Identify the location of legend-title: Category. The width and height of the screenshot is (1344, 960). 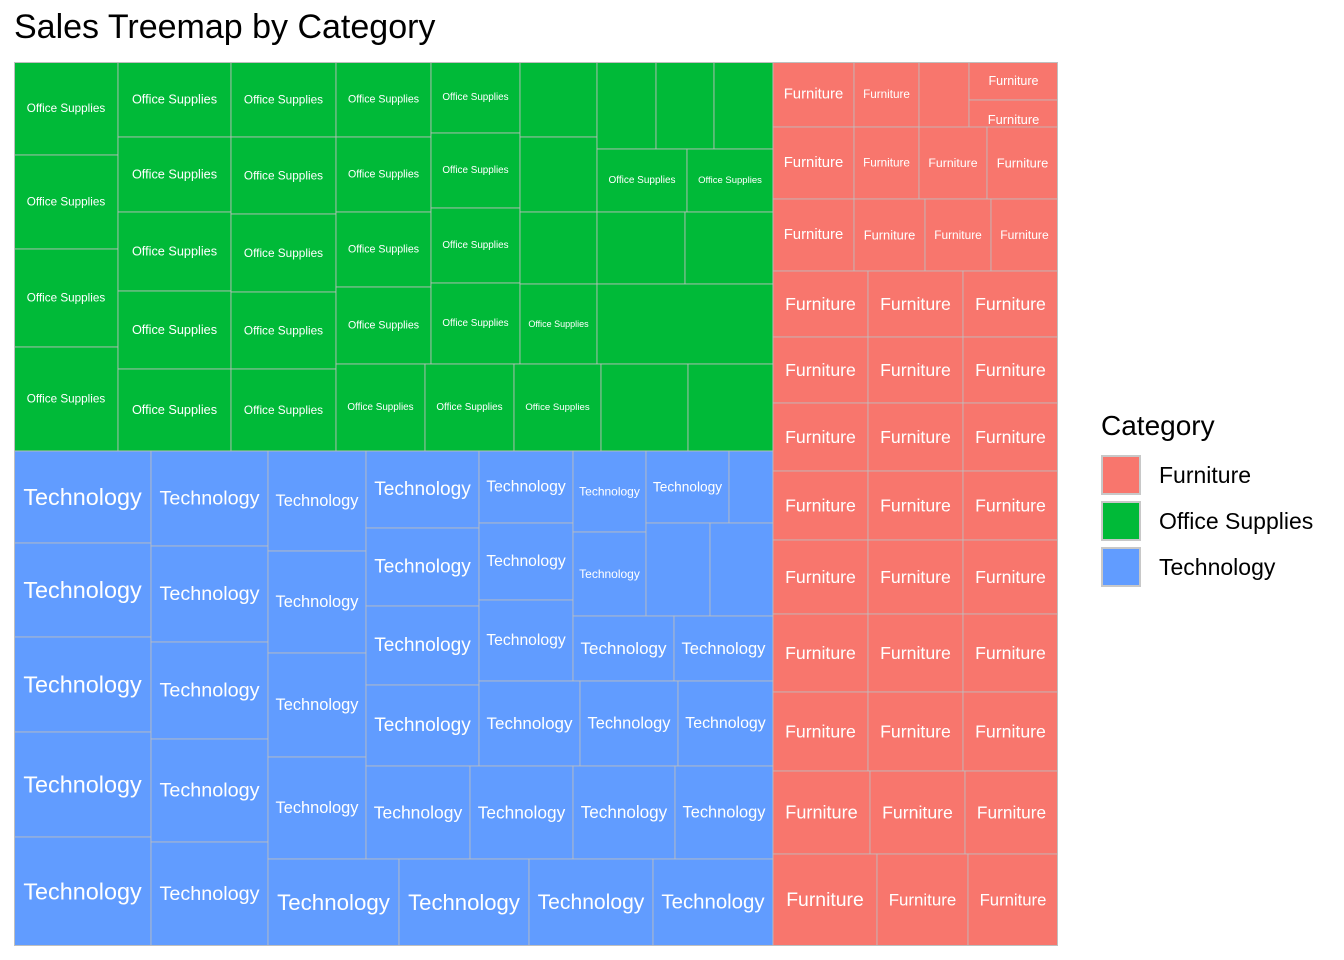
(1158, 425).